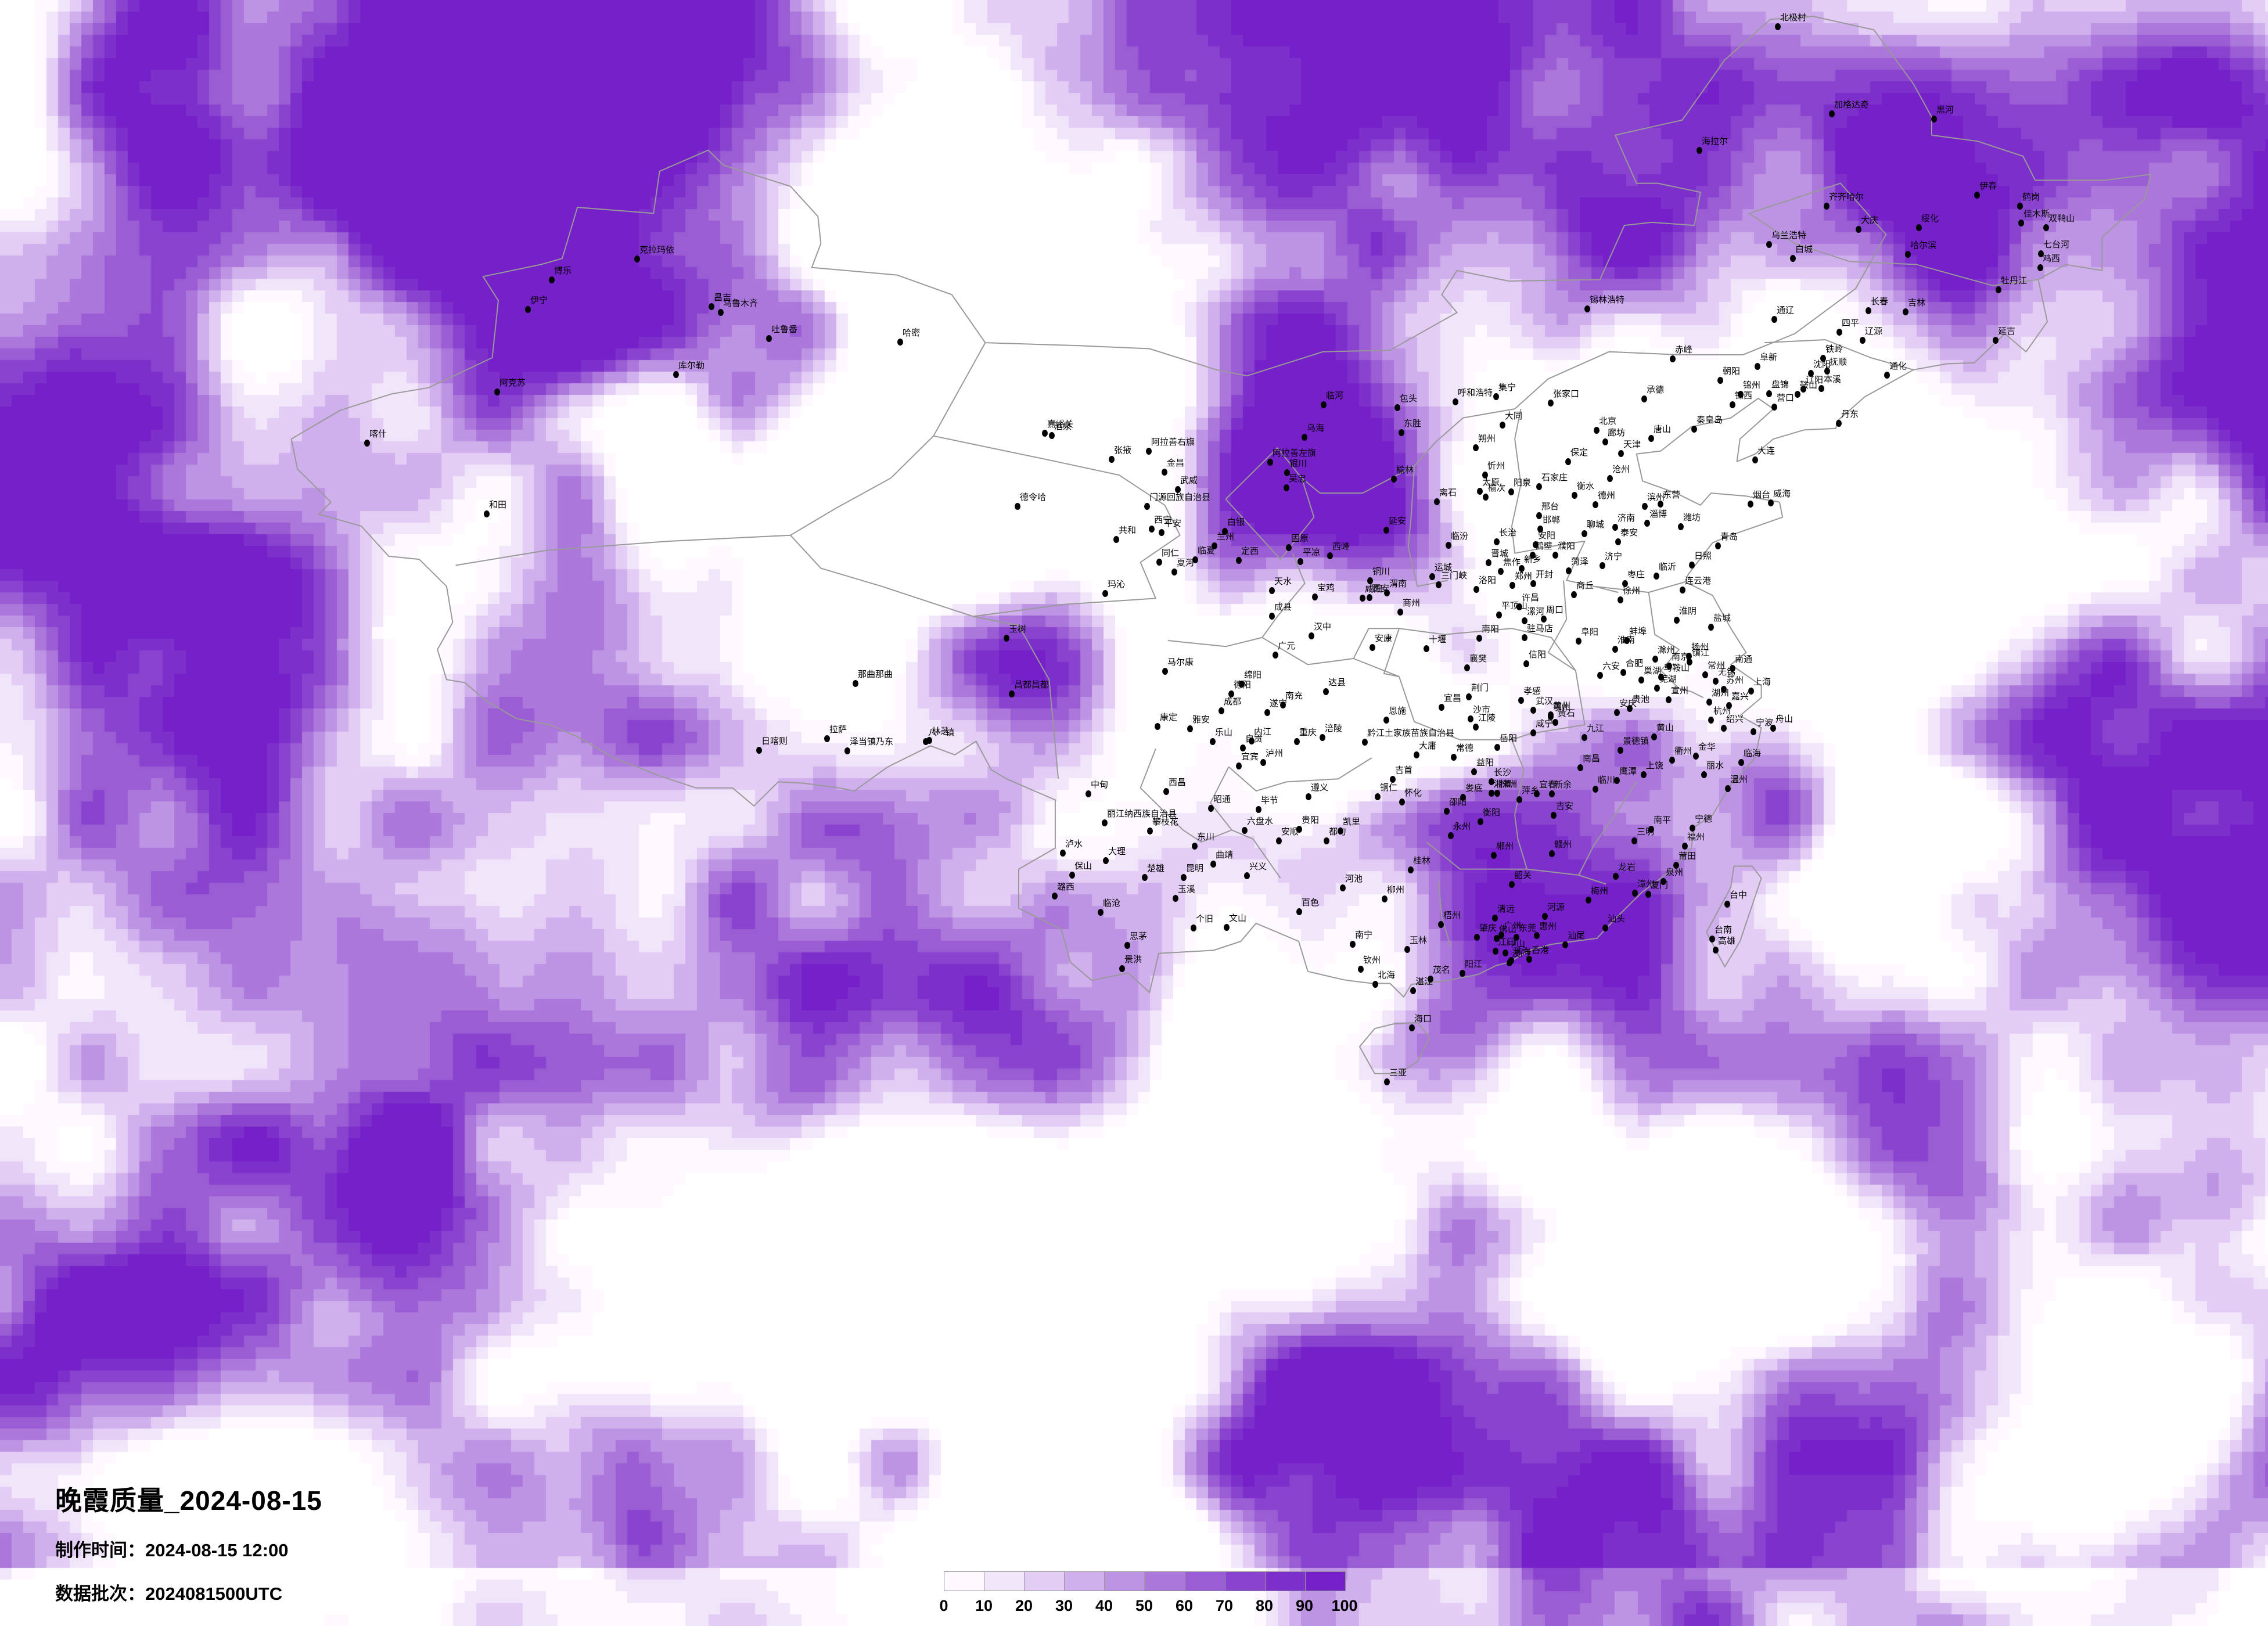 Image resolution: width=2268 pixels, height=1626 pixels. Describe the element at coordinates (1474, 964) in the screenshot. I see `city-label: 阳江` at that location.